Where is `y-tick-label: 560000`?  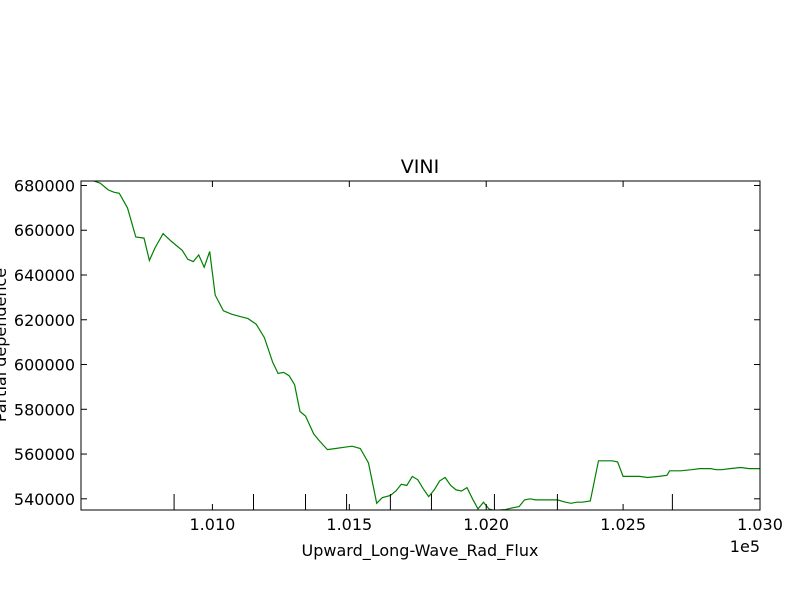
y-tick-label: 560000 is located at coordinates (44, 454).